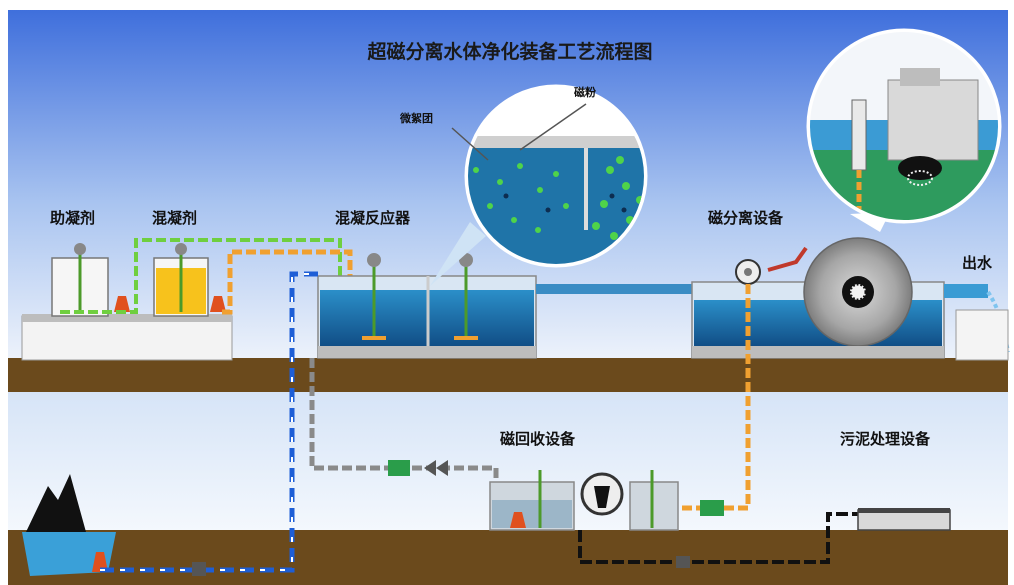 This screenshot has height=585, width=1014. What do you see at coordinates (920, 77) in the screenshot?
I see `zoom2-roof` at bounding box center [920, 77].